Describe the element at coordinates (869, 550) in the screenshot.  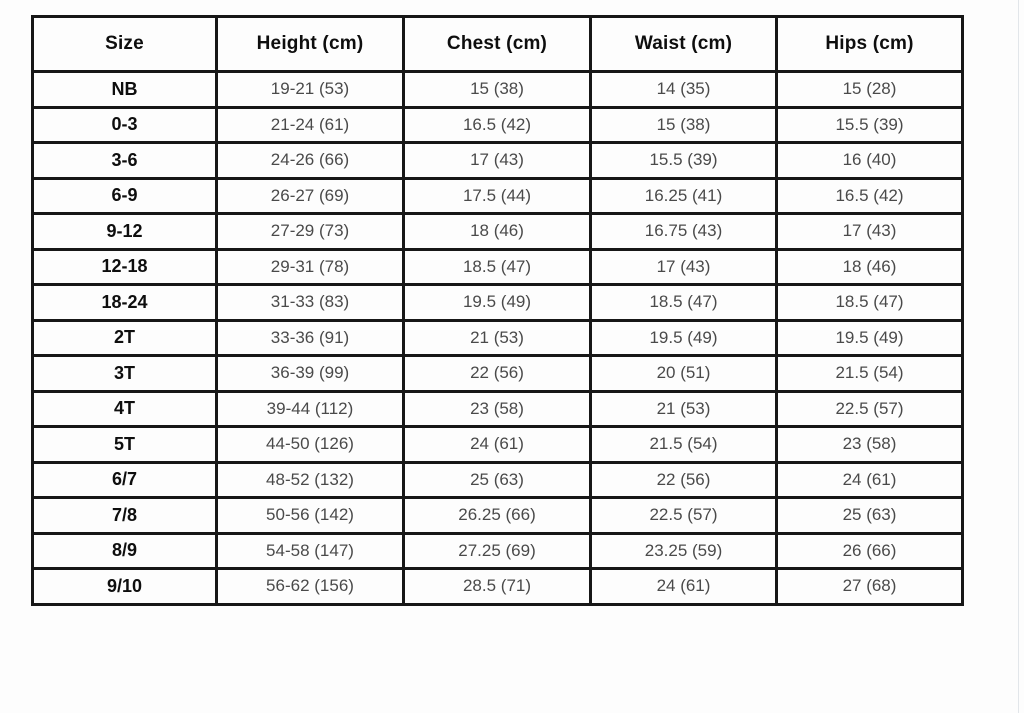
I see `hips-cell: 26 (66)` at that location.